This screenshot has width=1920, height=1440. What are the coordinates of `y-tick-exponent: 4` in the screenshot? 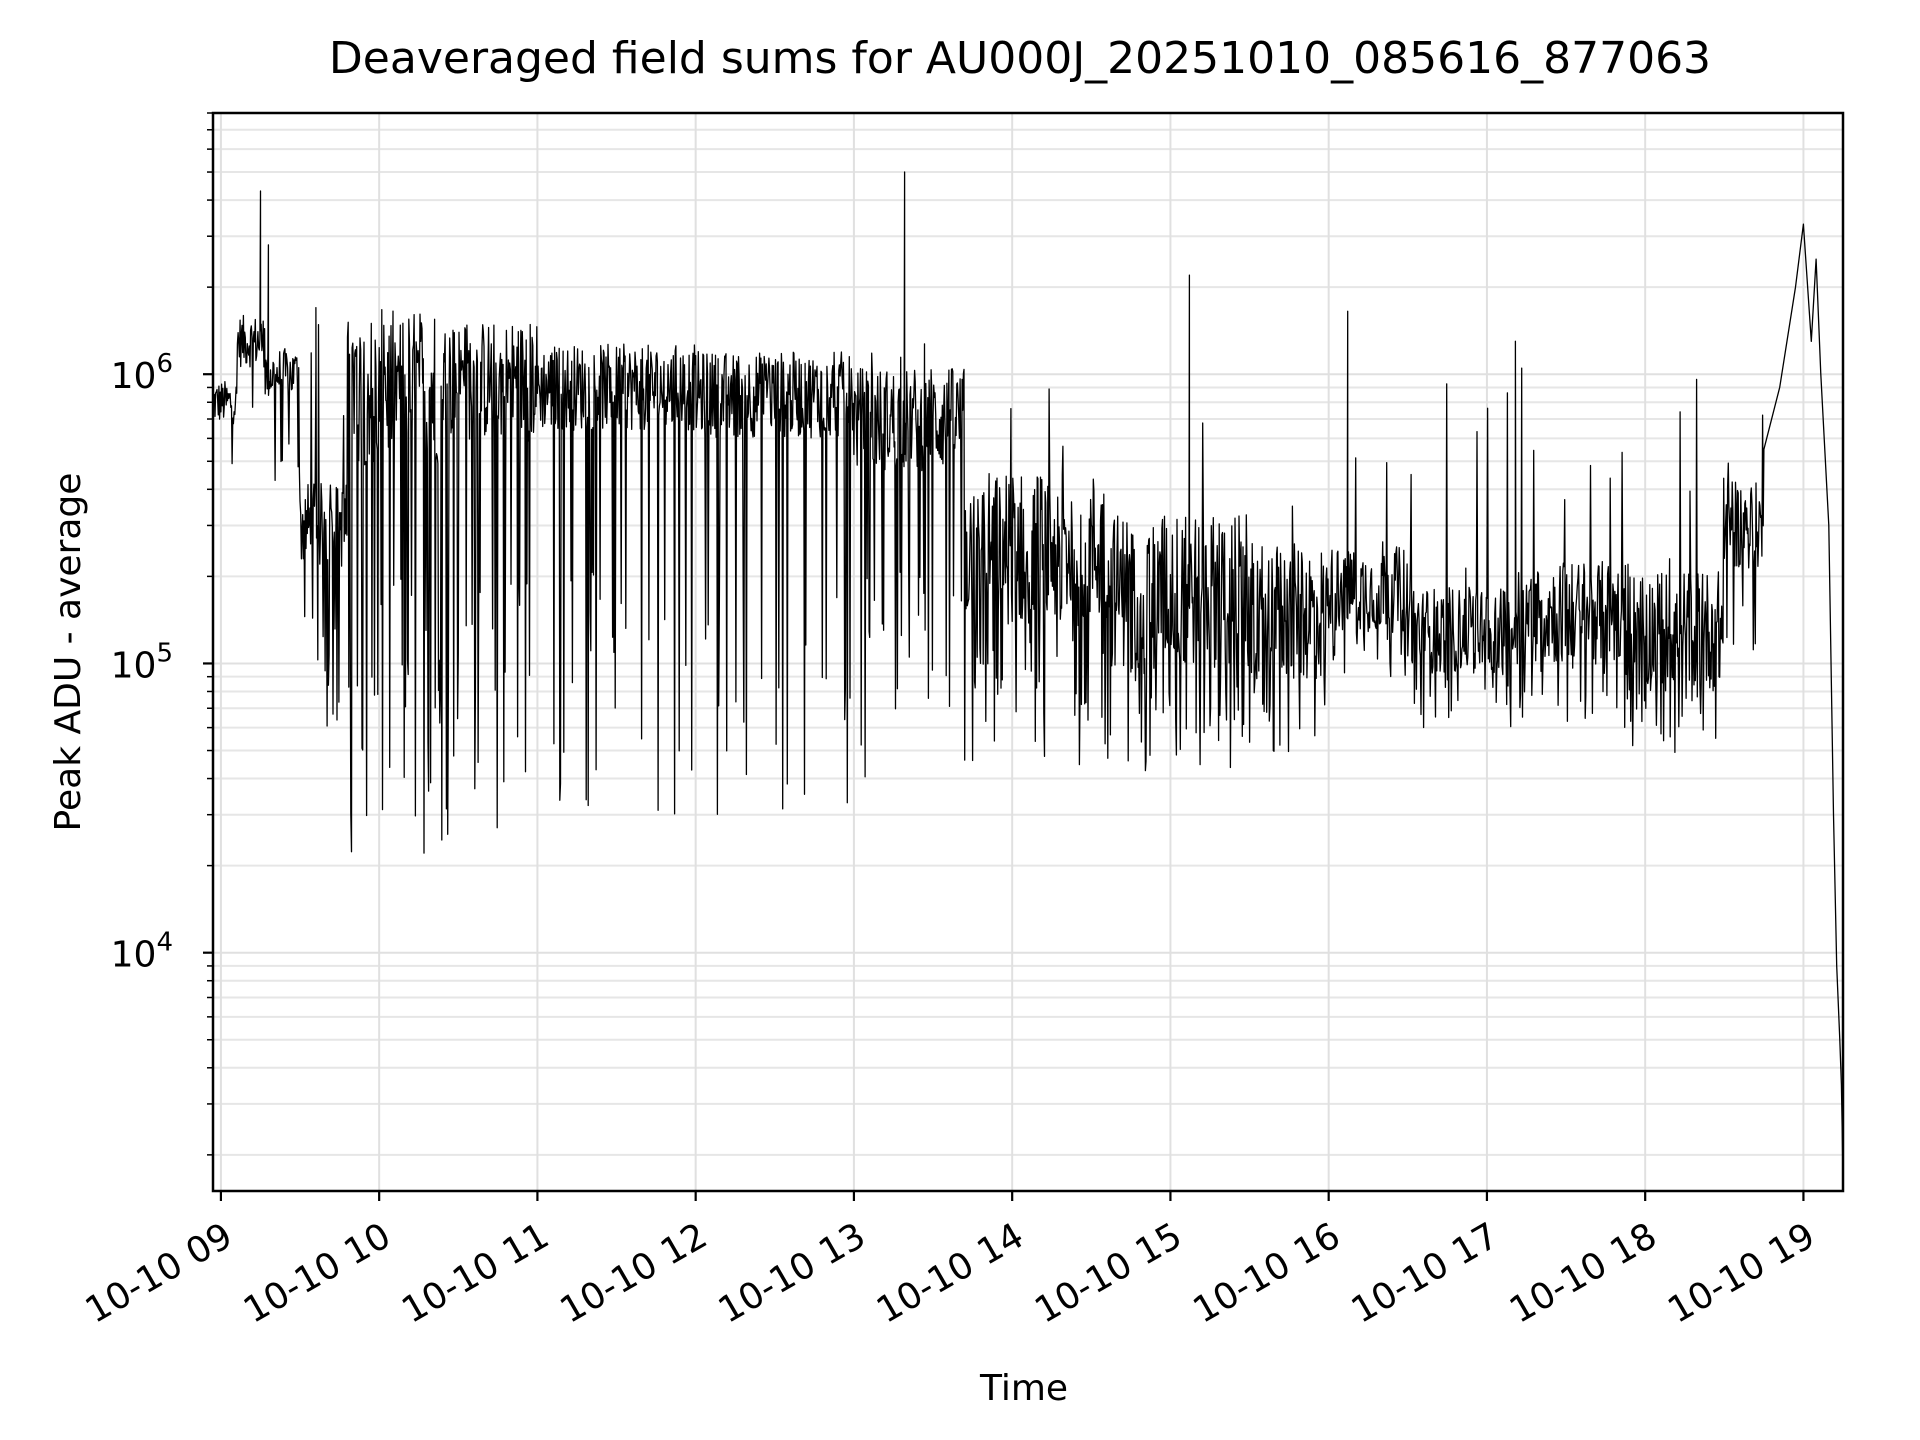 It's located at (164, 943).